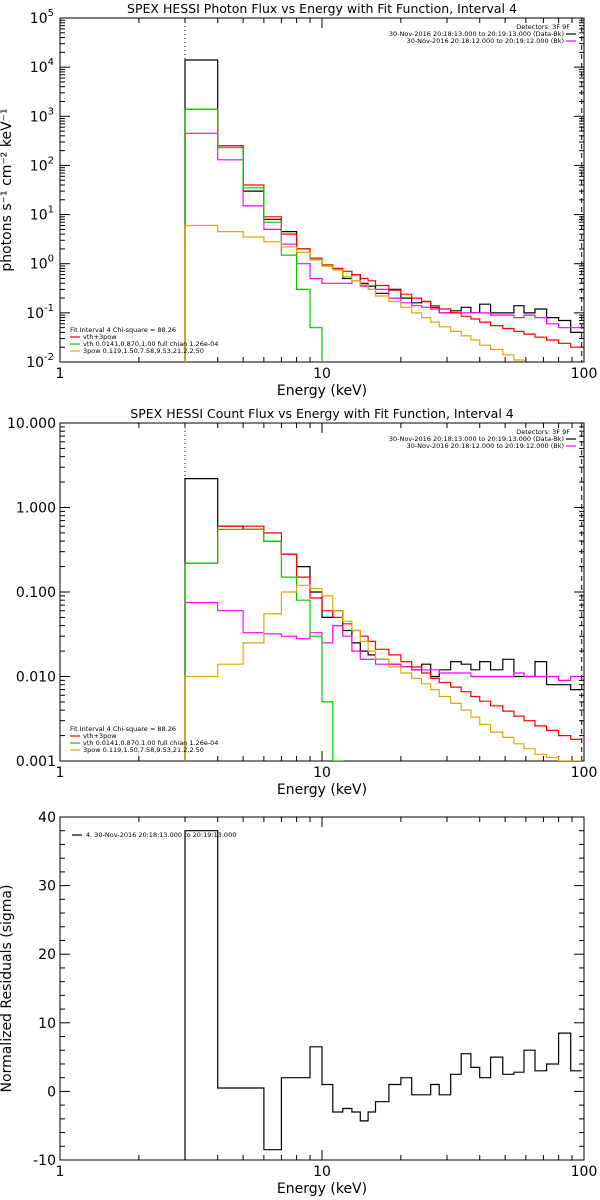  I want to click on y-axis-label: Normalized Residuals (sigma), so click(7, 989).